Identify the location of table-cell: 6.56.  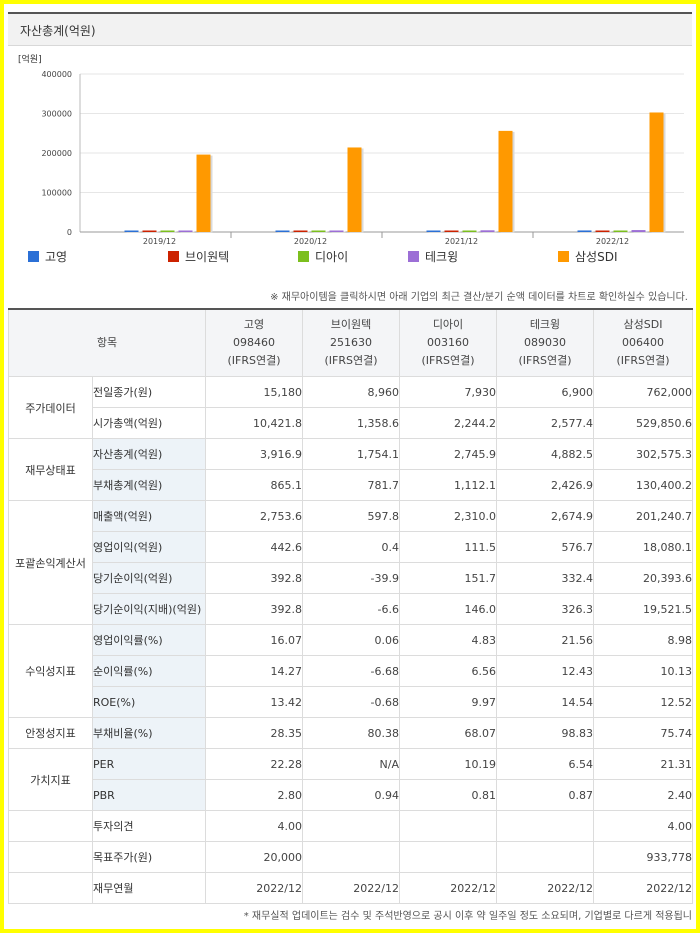
(448, 671).